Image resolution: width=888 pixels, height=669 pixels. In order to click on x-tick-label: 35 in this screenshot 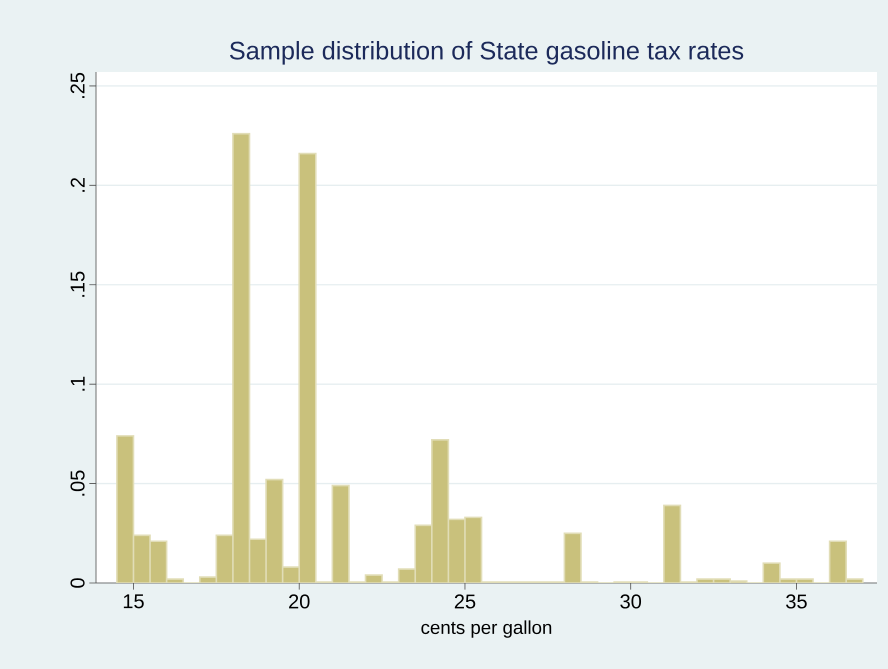, I will do `click(796, 601)`.